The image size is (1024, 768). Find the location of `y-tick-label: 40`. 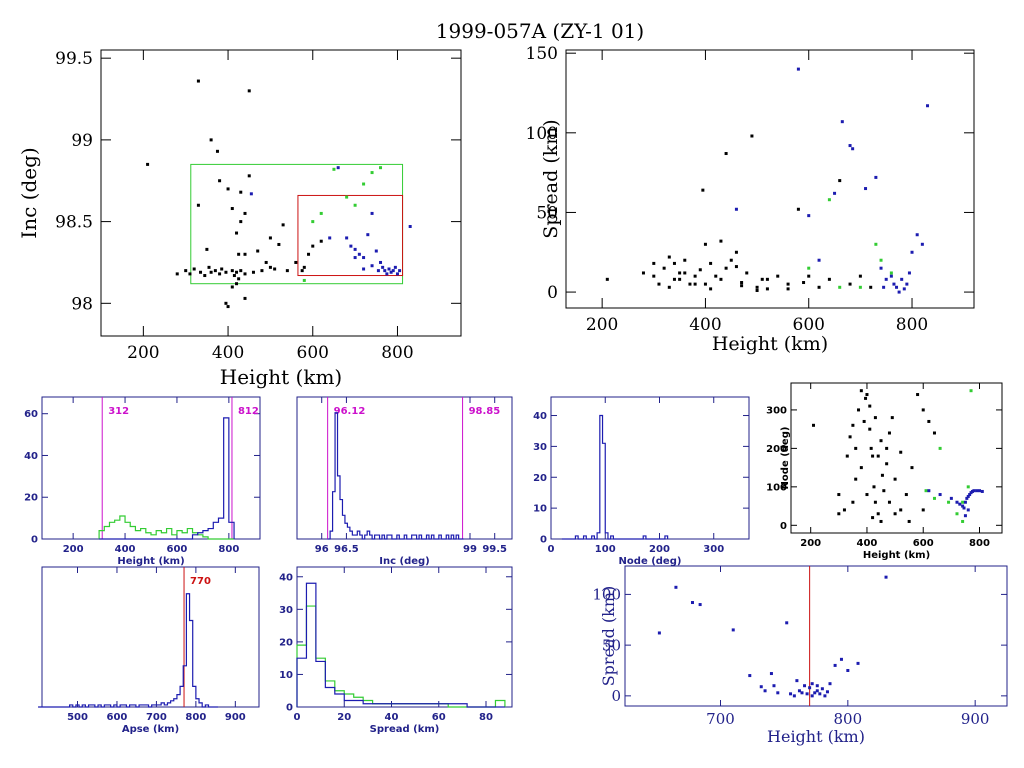

y-tick-label: 40 is located at coordinates (31, 456).